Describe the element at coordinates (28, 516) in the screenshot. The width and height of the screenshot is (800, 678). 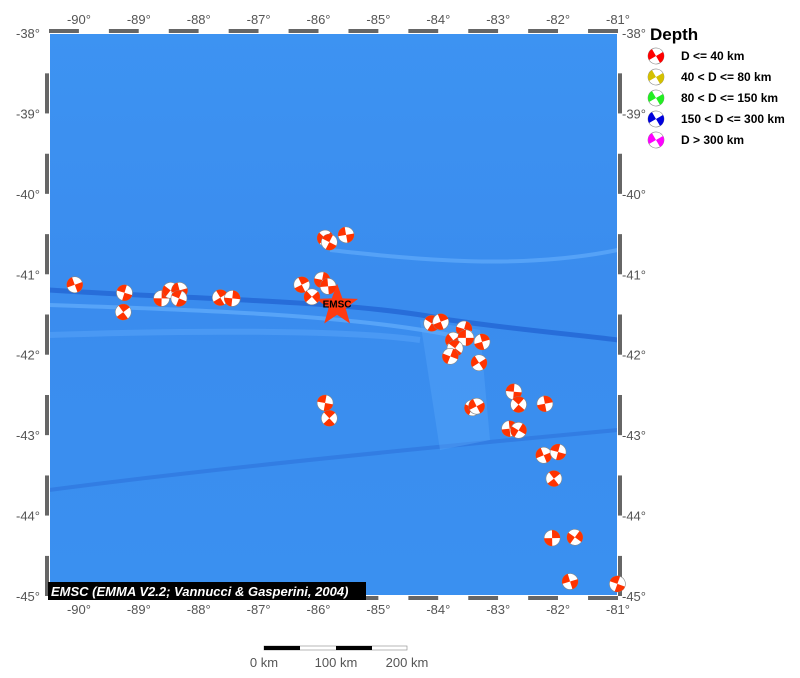
I see `lat-tick-label-left: -44°` at that location.